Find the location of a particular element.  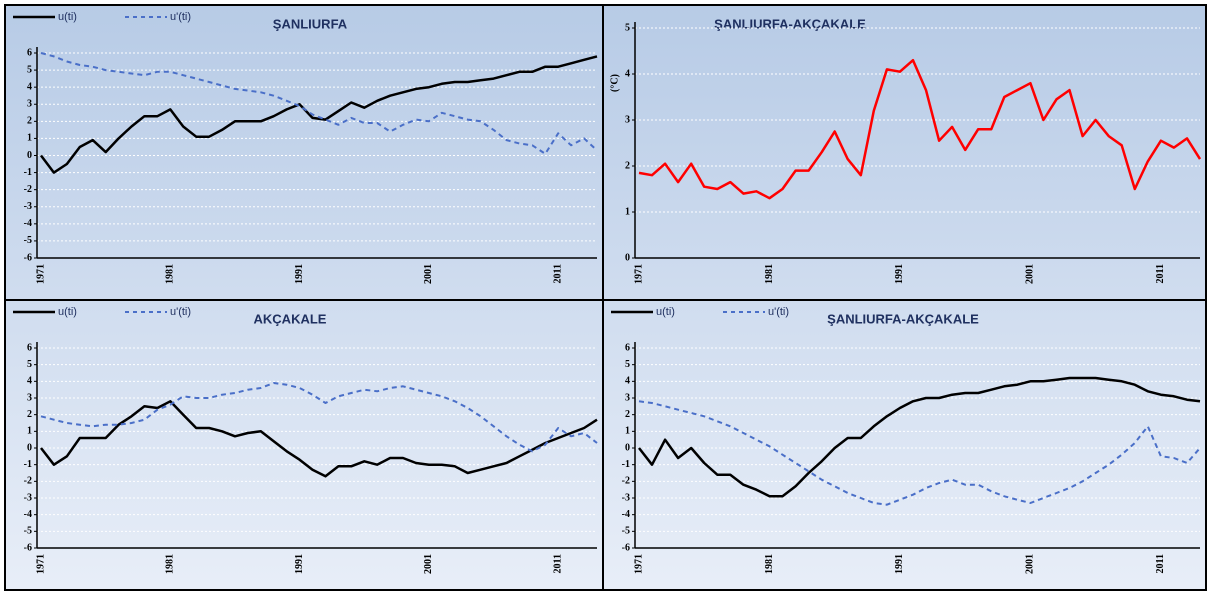

chart-title: ŞANLIURFA is located at coordinates (310, 23).